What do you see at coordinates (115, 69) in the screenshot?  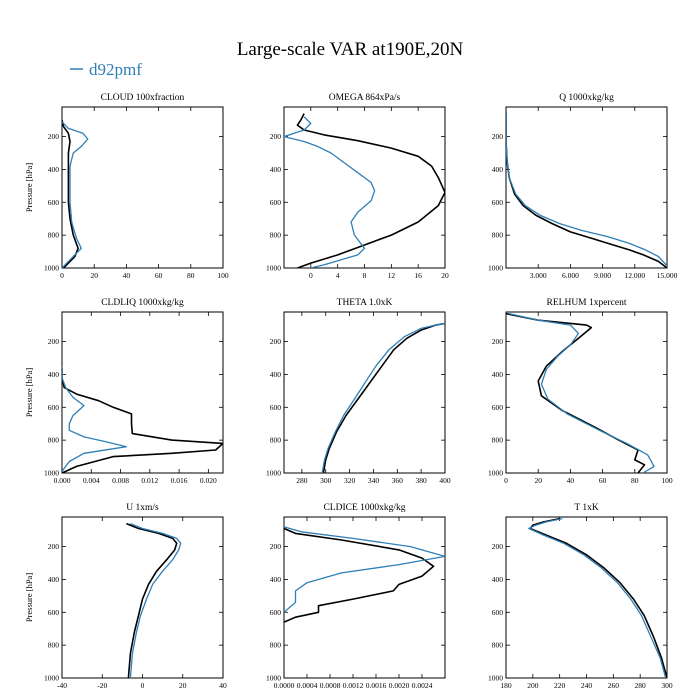 I see `legend-label: d92pmf` at bounding box center [115, 69].